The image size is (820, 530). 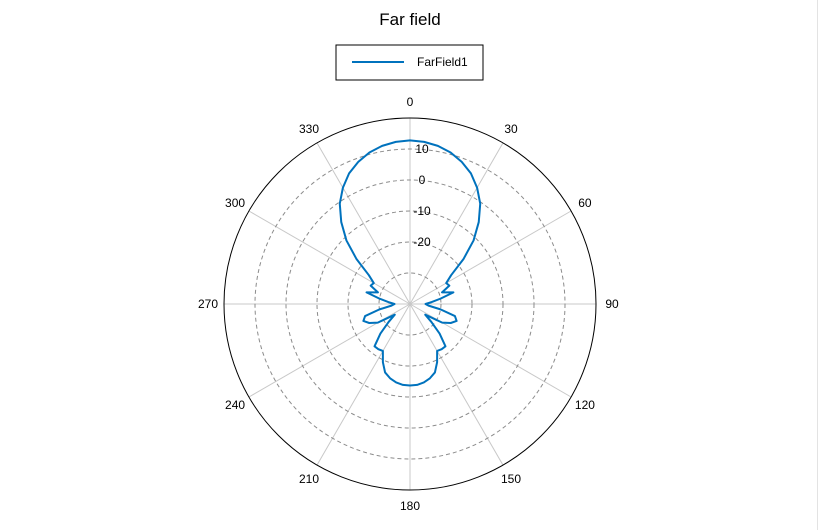 I want to click on angle-tick-label: 270, so click(x=208, y=304).